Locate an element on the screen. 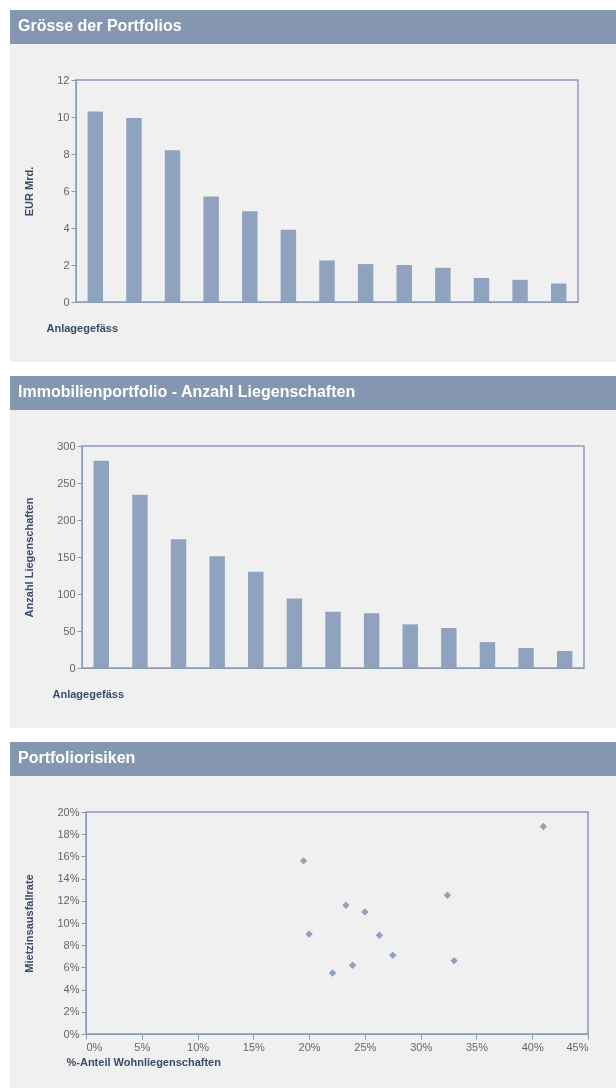 The width and height of the screenshot is (616, 1088). y-tick-label: 50 is located at coordinates (69, 630).